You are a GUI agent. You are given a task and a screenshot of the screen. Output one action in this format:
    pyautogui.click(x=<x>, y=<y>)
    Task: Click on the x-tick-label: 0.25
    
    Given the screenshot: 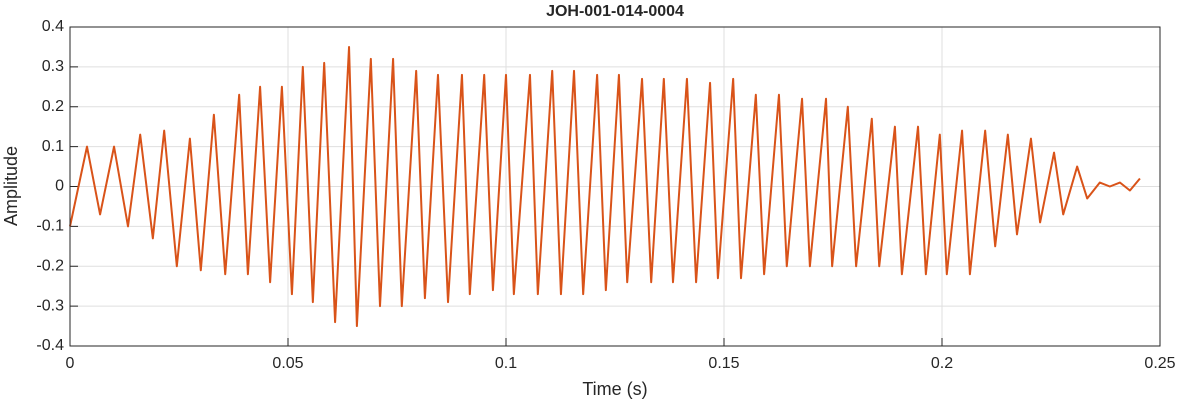 What is the action you would take?
    pyautogui.click(x=1159, y=363)
    